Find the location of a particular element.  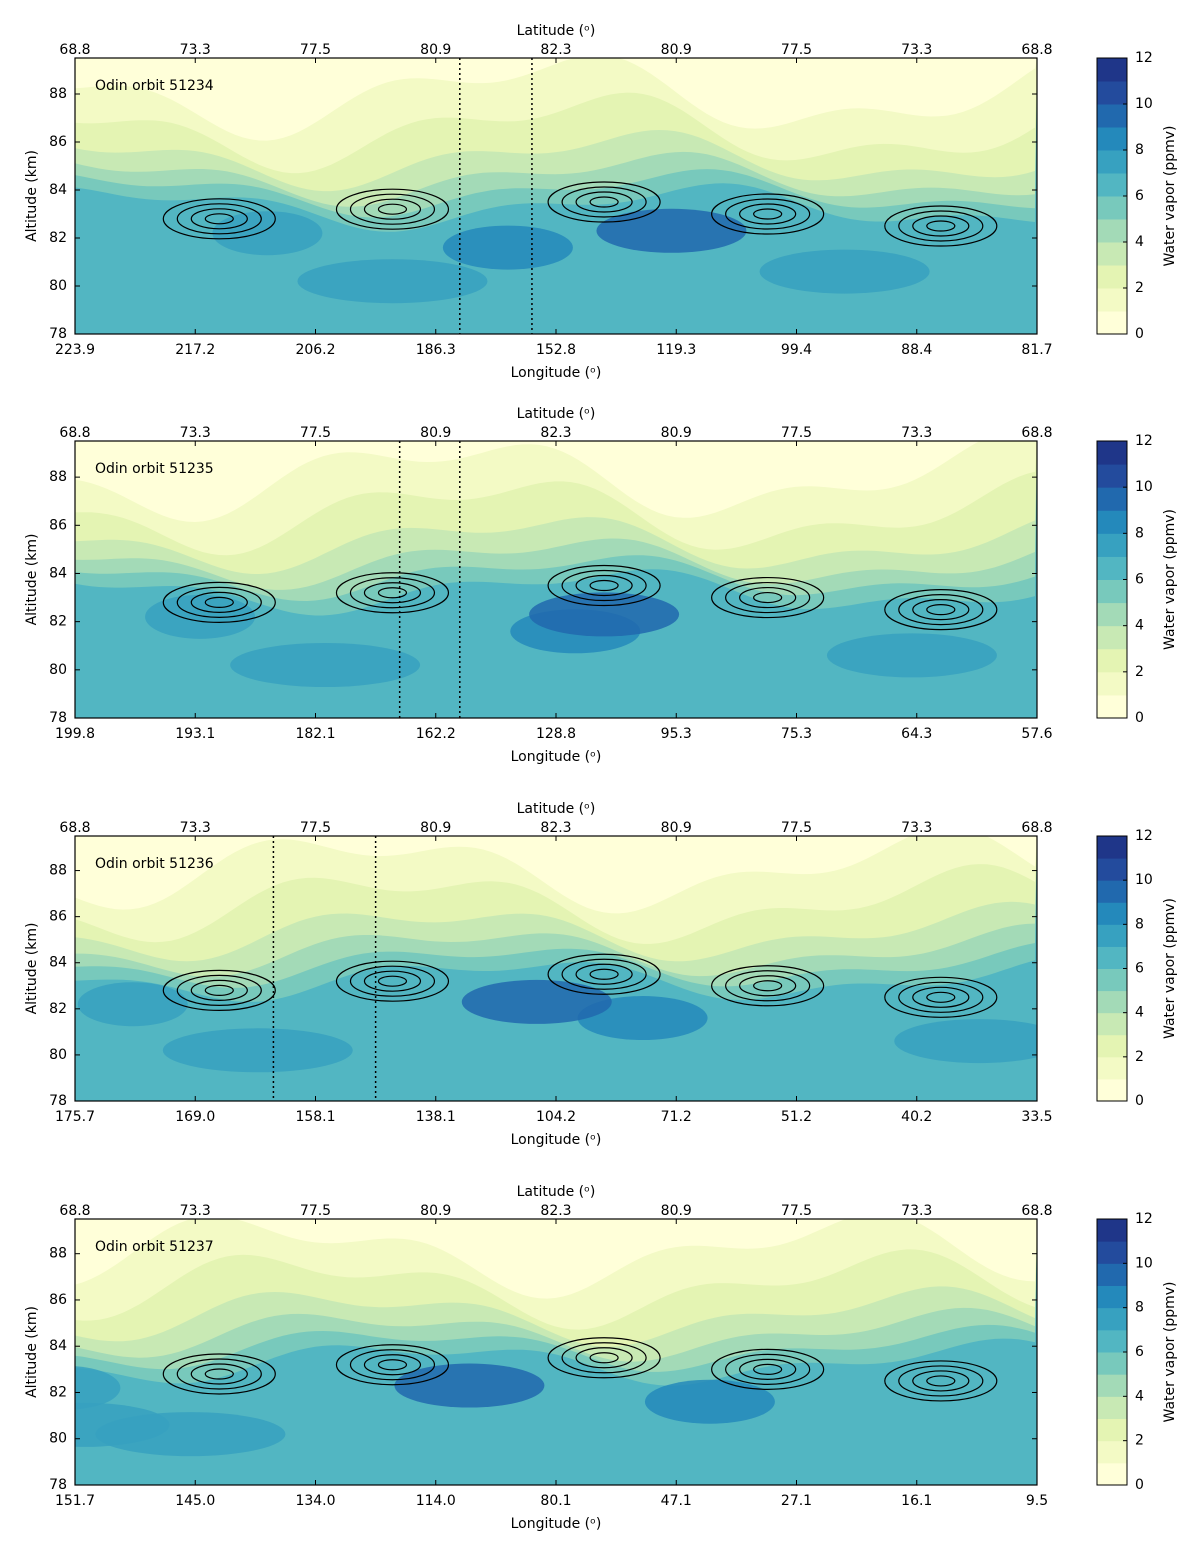

x-tick-label: 175.7 is located at coordinates (75, 1117).